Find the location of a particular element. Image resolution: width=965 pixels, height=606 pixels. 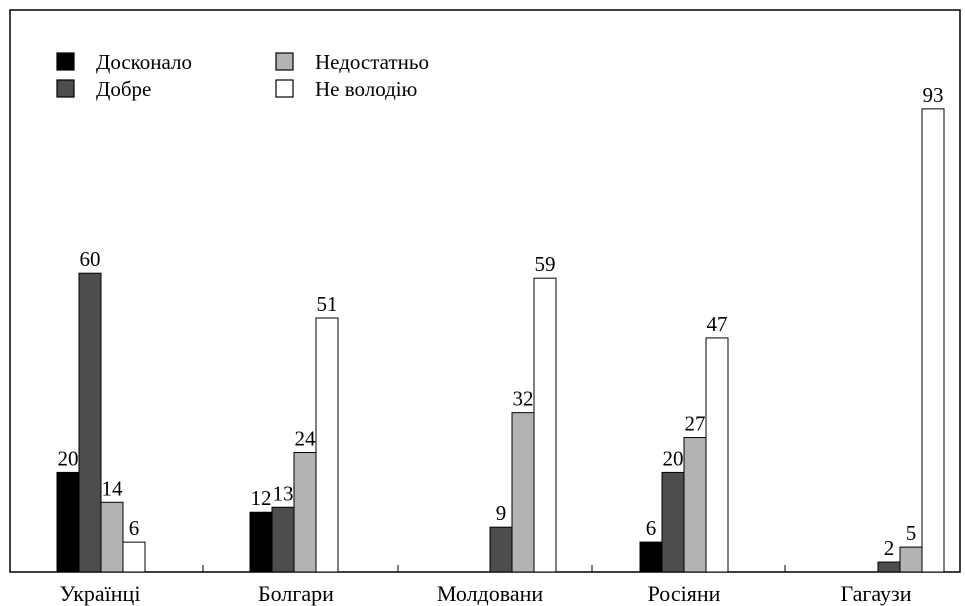

legend-label-1: Добре is located at coordinates (123, 89).